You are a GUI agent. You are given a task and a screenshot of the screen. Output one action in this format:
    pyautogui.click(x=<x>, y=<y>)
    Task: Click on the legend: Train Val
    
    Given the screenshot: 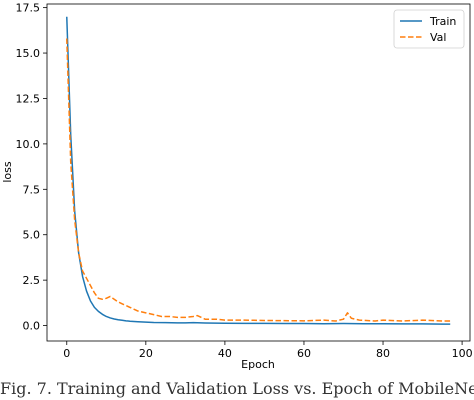 What is the action you would take?
    pyautogui.click(x=429, y=29)
    